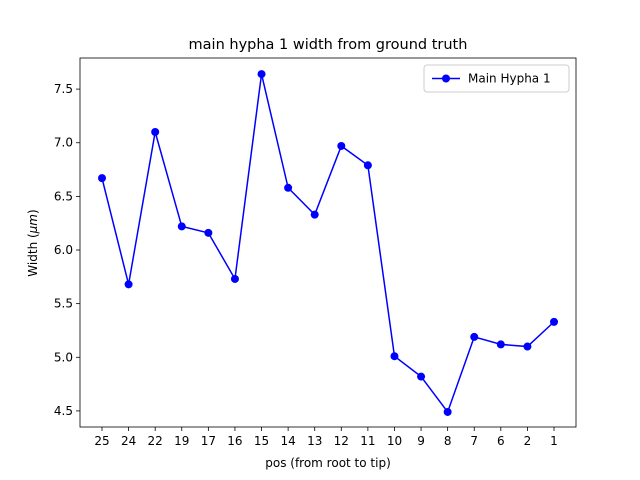 The width and height of the screenshot is (640, 480). I want to click on chart-title: main hypha 1 width from ground truth, so click(328, 45).